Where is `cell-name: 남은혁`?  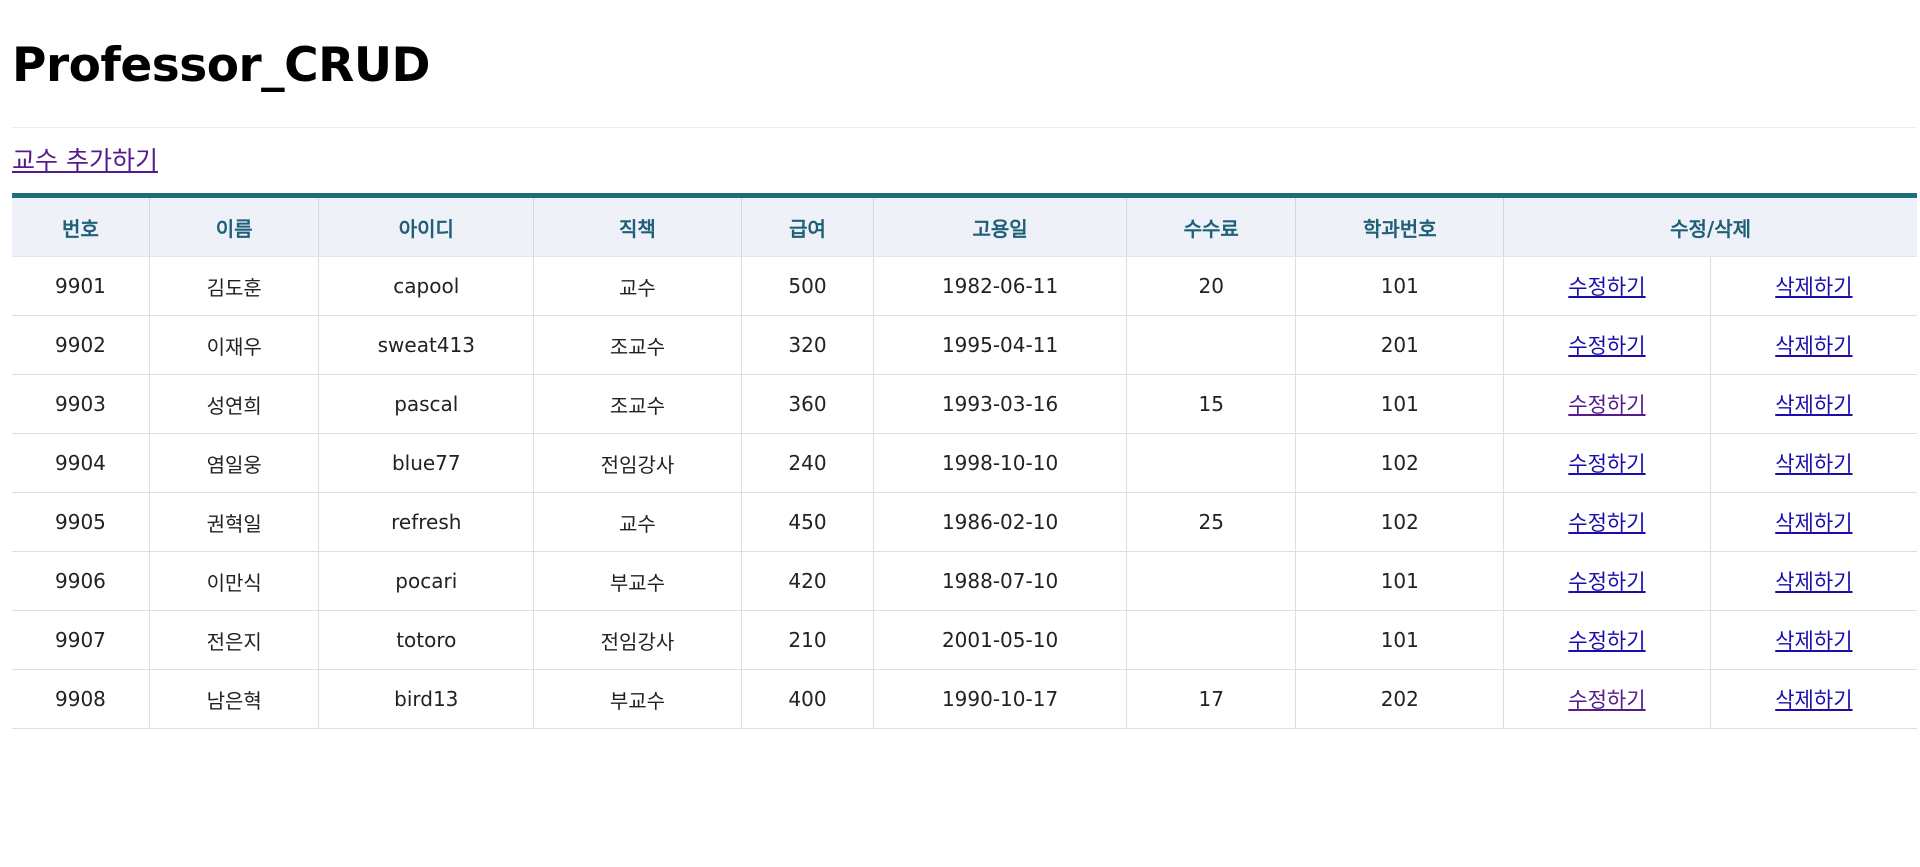 cell-name: 남은혁 is located at coordinates (233, 699).